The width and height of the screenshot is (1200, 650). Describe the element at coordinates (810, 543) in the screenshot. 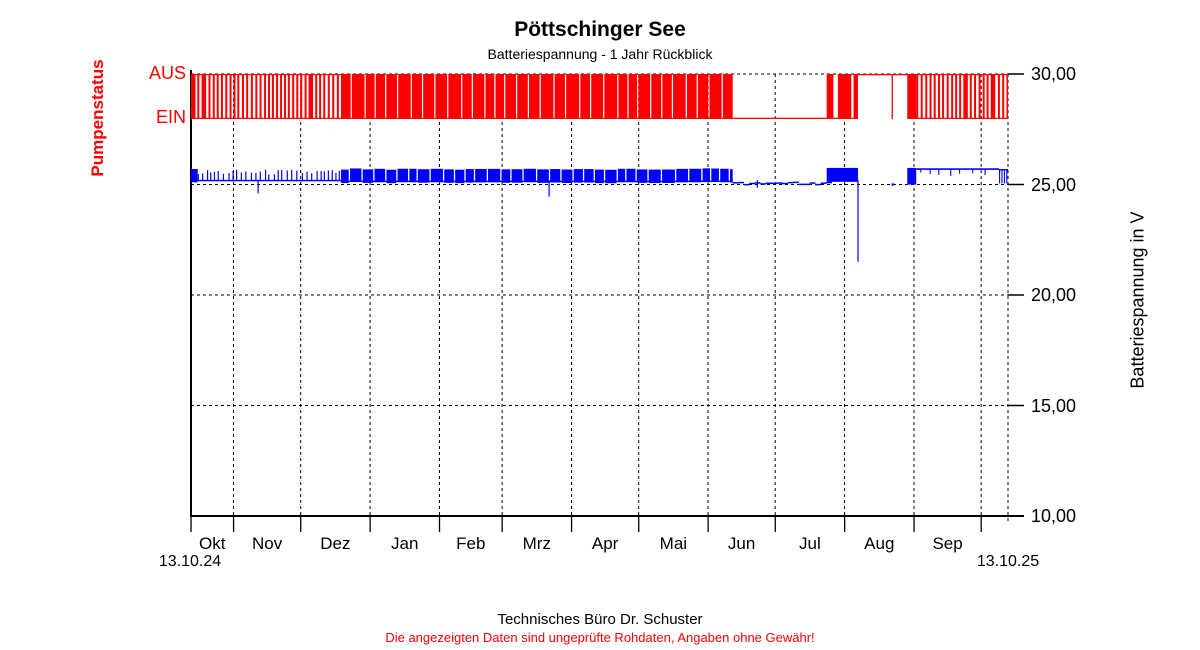

I see `x-axis-month-label: Jul` at that location.